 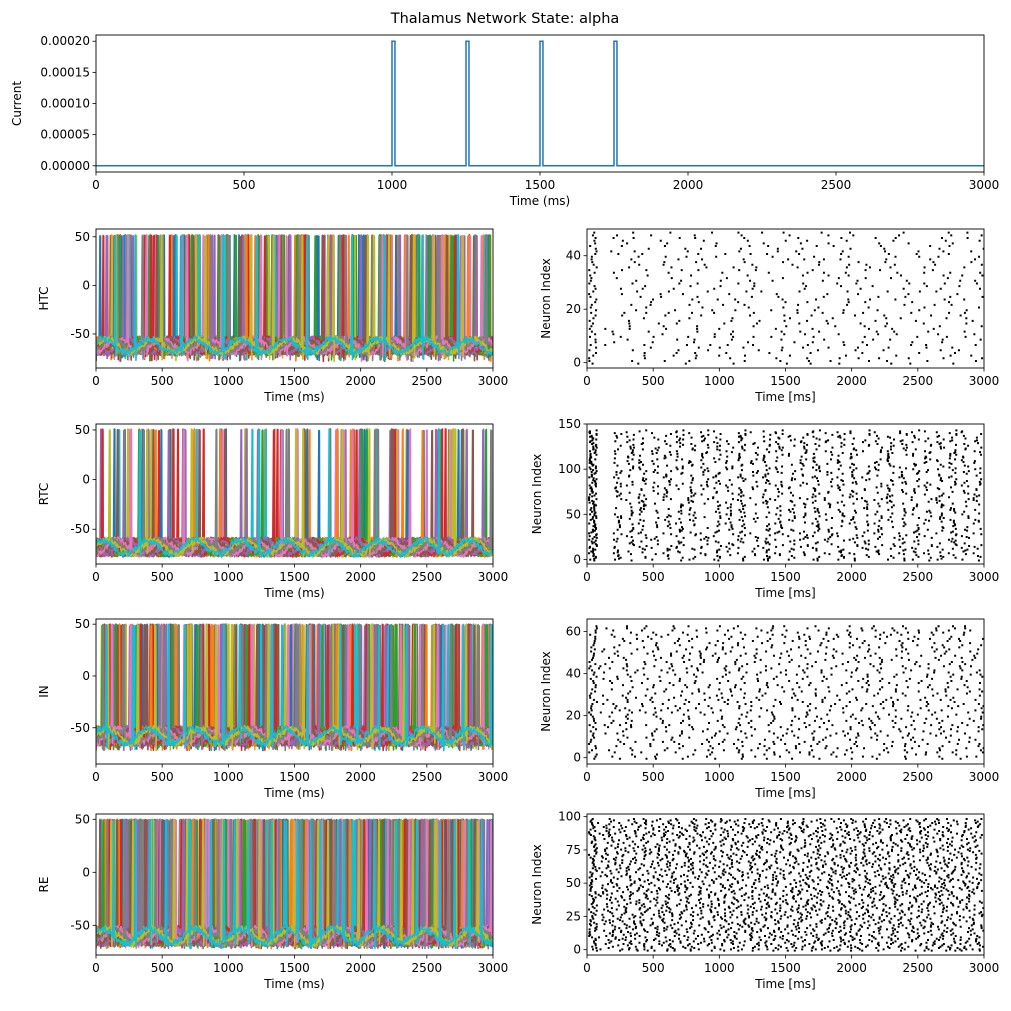 What do you see at coordinates (540, 103) in the screenshot?
I see `current-trace` at bounding box center [540, 103].